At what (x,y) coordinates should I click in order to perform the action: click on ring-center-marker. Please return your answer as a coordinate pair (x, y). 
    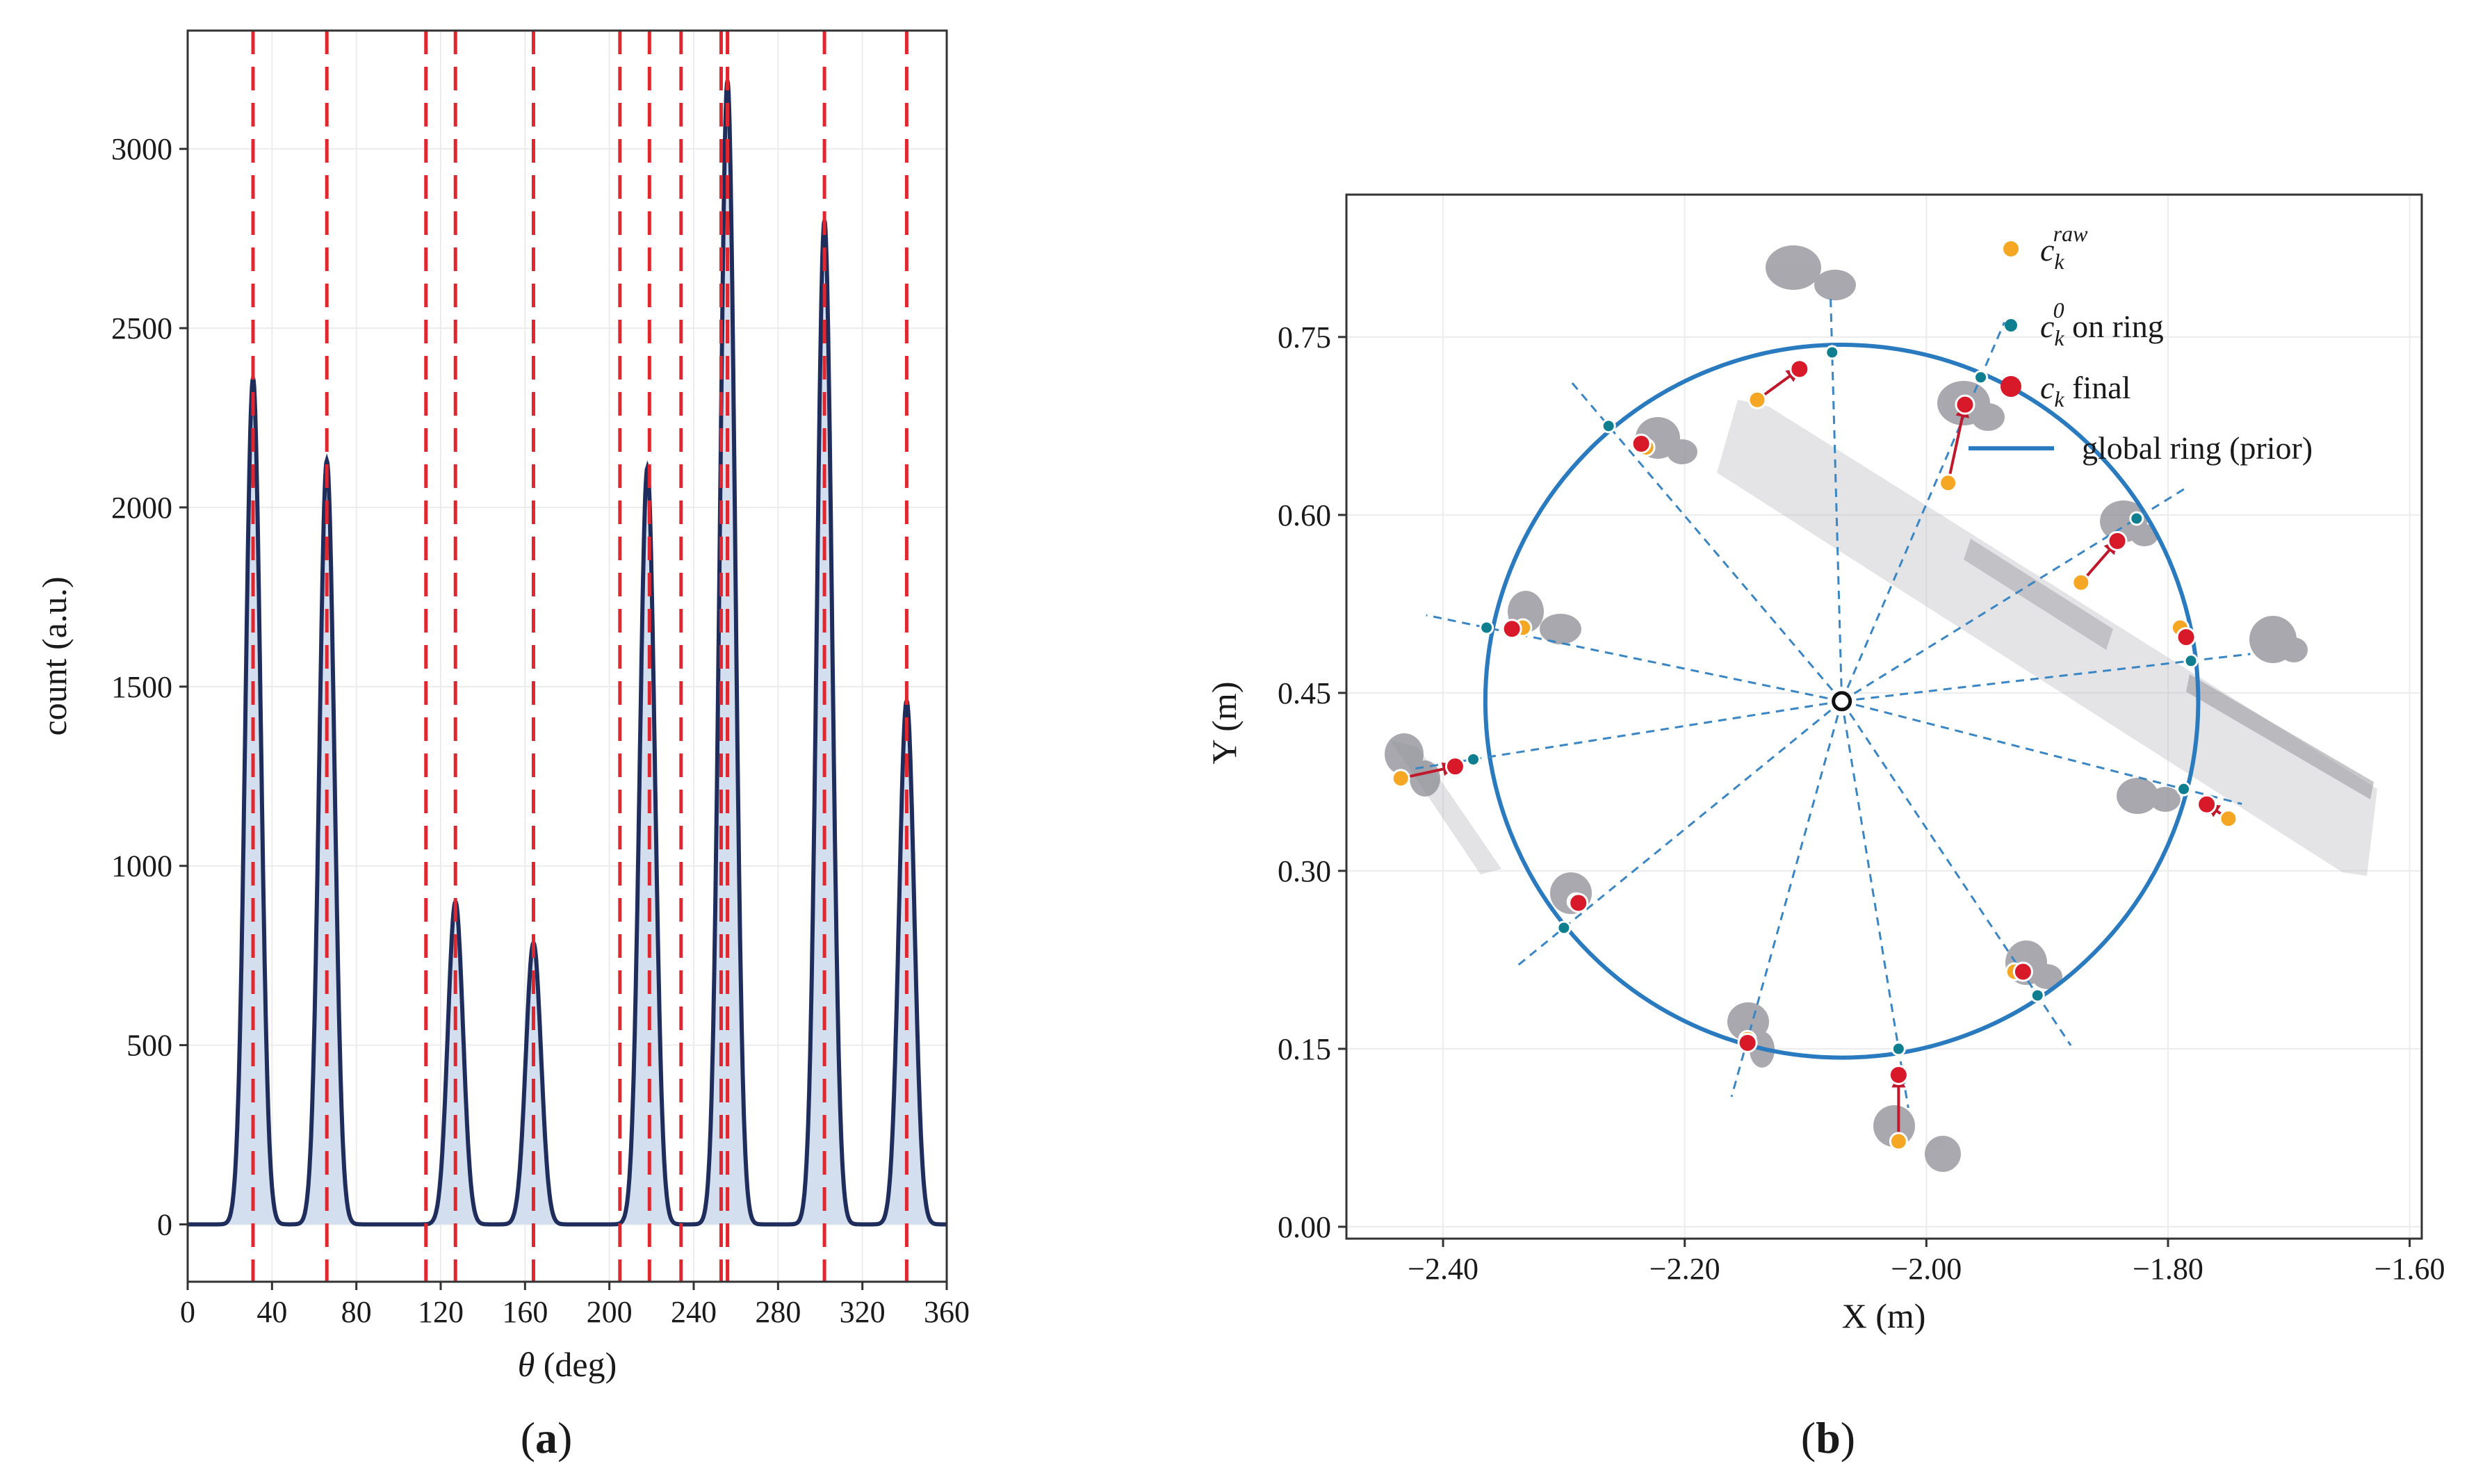
    Looking at the image, I should click on (1842, 701).